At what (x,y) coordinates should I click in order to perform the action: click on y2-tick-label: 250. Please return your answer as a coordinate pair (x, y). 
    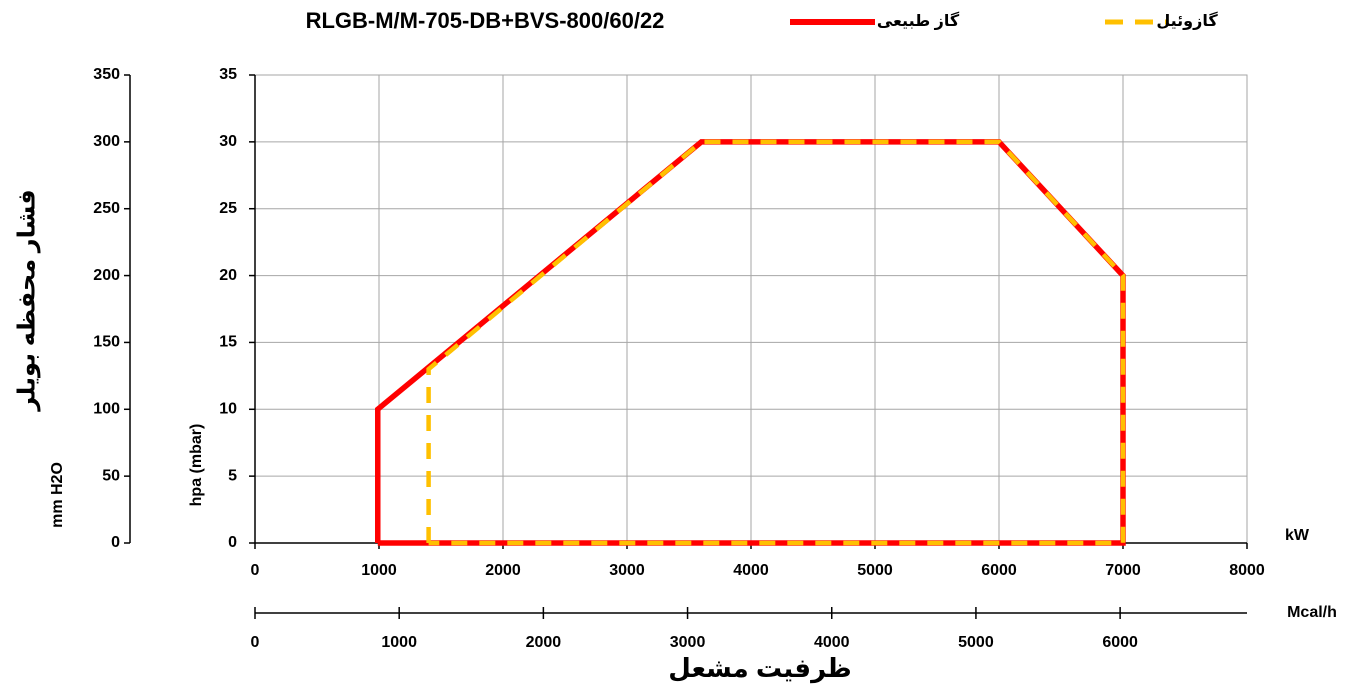
    Looking at the image, I should click on (106, 208).